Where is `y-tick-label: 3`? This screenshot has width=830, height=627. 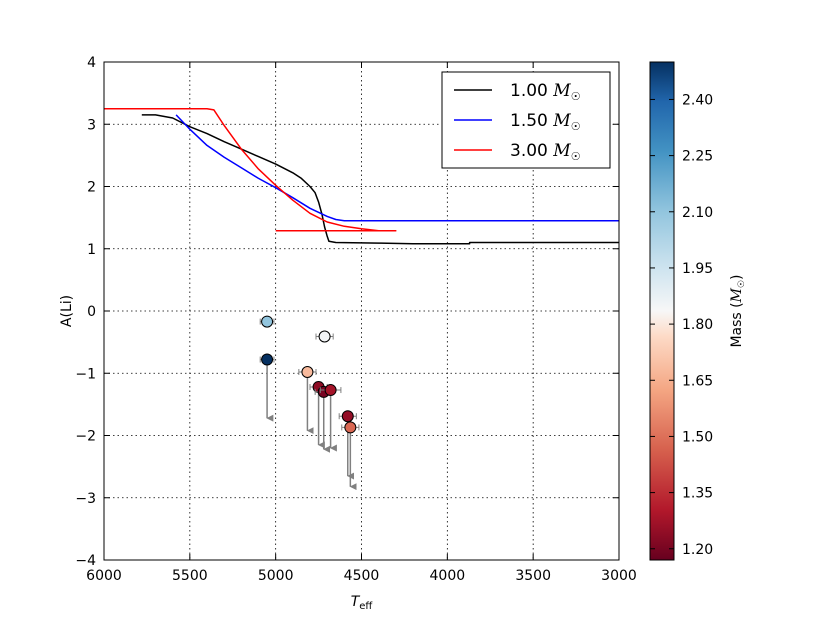
y-tick-label: 3 is located at coordinates (91, 125).